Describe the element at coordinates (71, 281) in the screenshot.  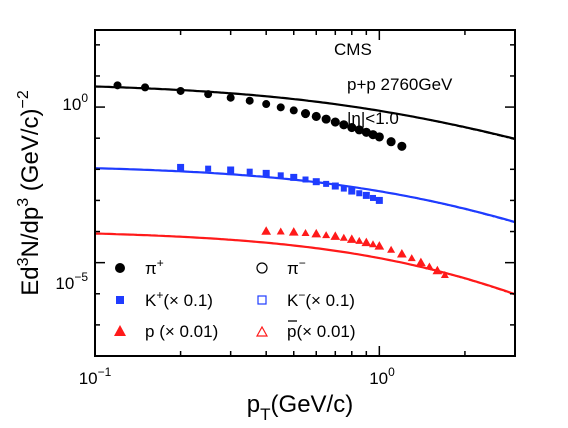
I see `y-tick-label-1: 10⁻⁵` at that location.